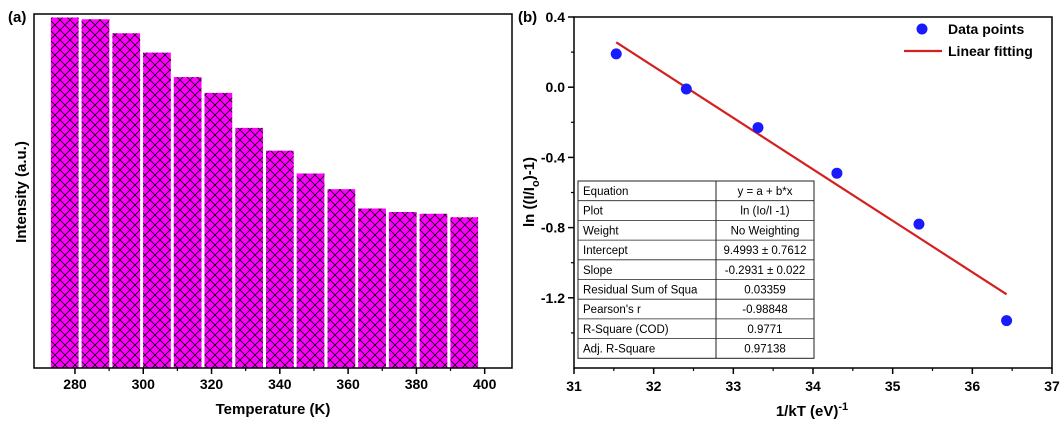  Describe the element at coordinates (75, 384) in the screenshot. I see `x-tick-label: 280` at that location.